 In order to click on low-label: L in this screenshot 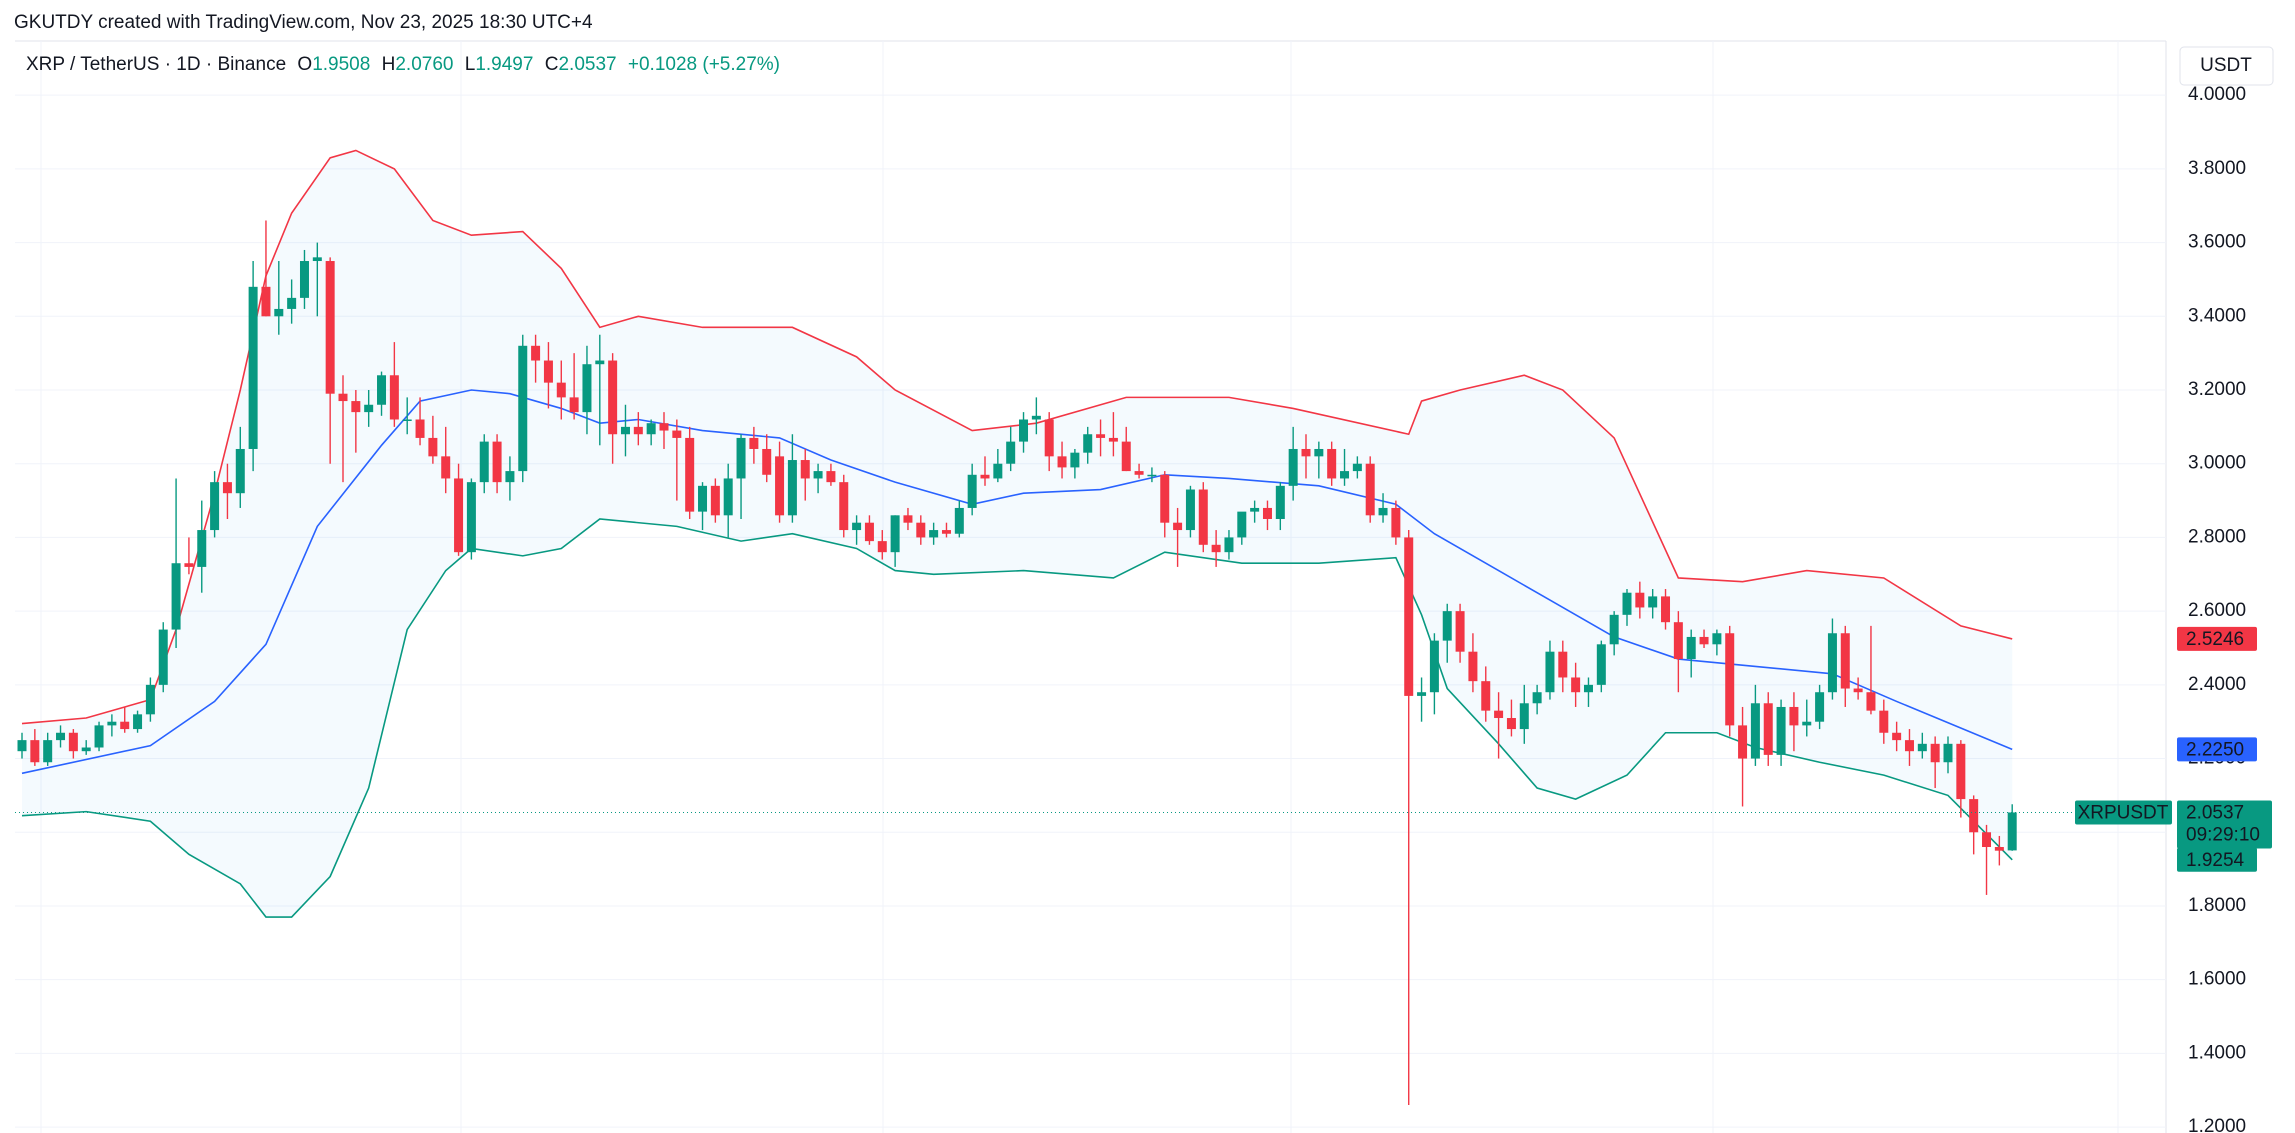, I will do `click(470, 64)`.